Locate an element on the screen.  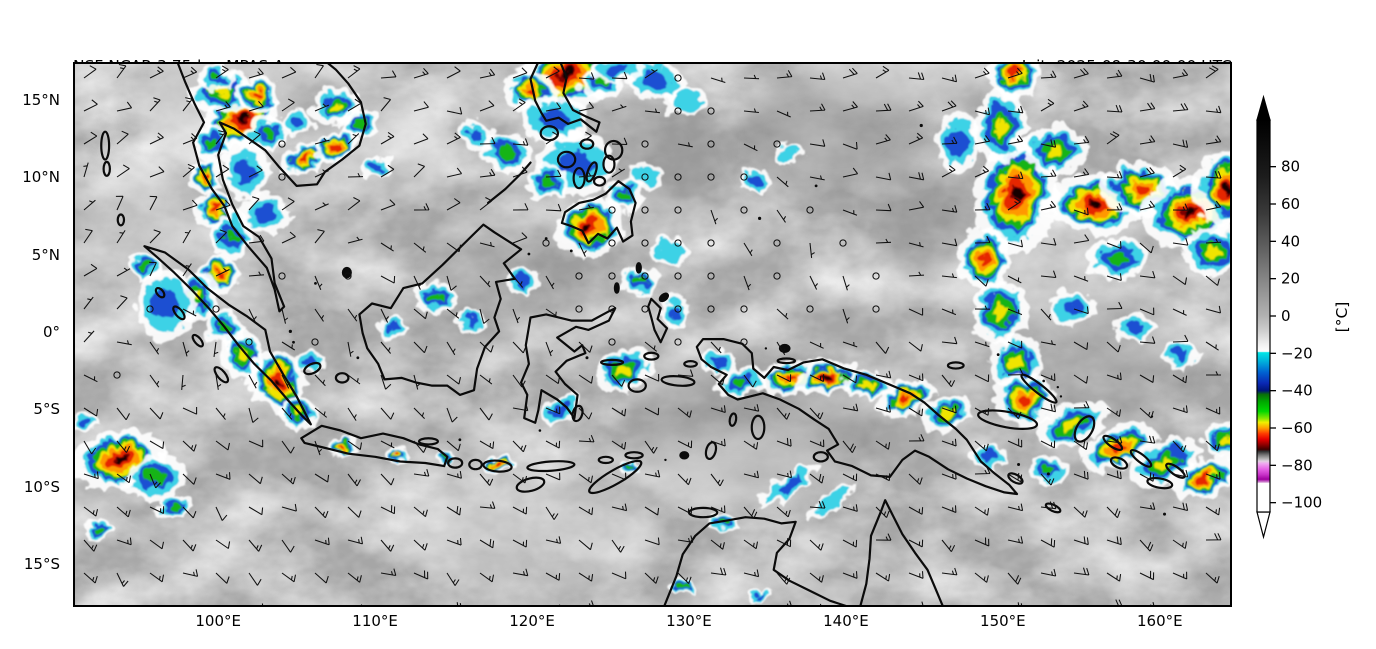
lat-tick-label: 15°S is located at coordinates (41, 564).